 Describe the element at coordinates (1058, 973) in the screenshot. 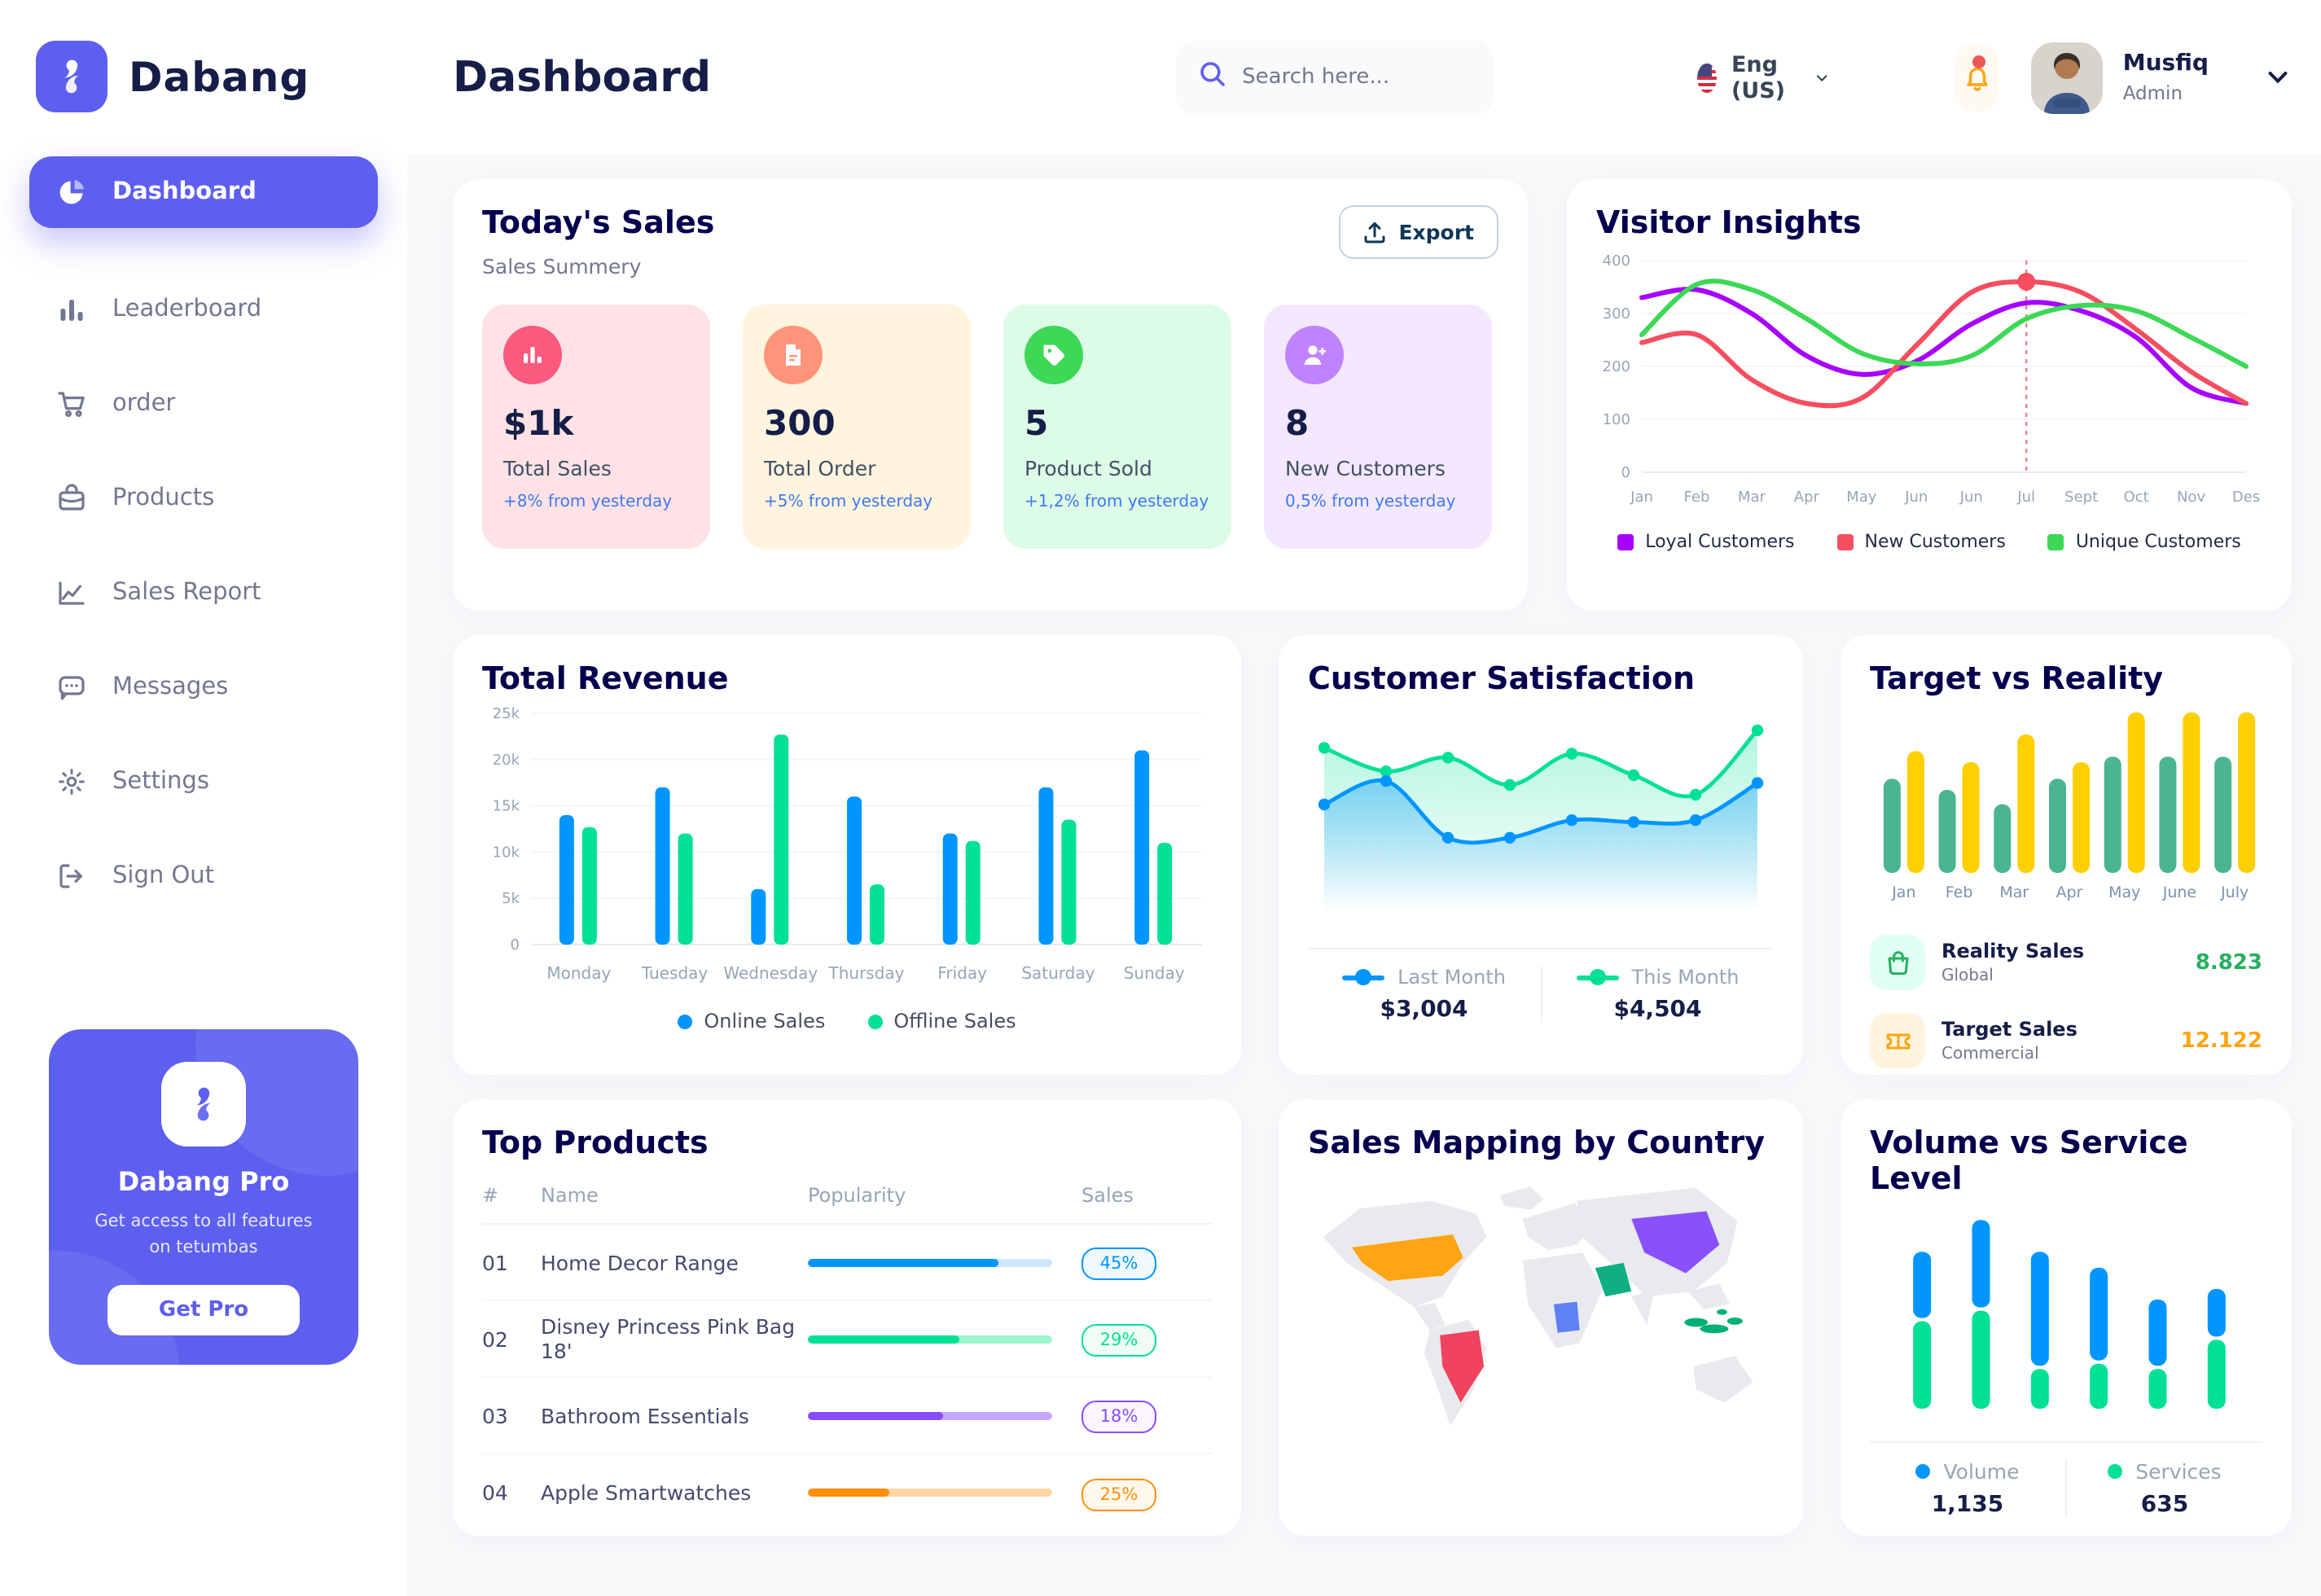

I see `svg-text: Saturday` at that location.